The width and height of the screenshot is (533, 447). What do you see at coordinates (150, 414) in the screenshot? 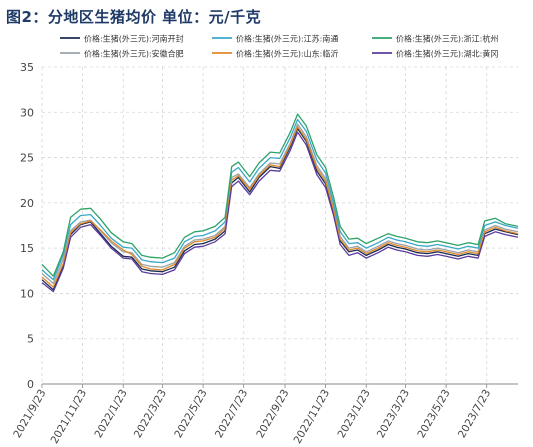
I see `x-tick-label: 2022/3/23` at bounding box center [150, 414].